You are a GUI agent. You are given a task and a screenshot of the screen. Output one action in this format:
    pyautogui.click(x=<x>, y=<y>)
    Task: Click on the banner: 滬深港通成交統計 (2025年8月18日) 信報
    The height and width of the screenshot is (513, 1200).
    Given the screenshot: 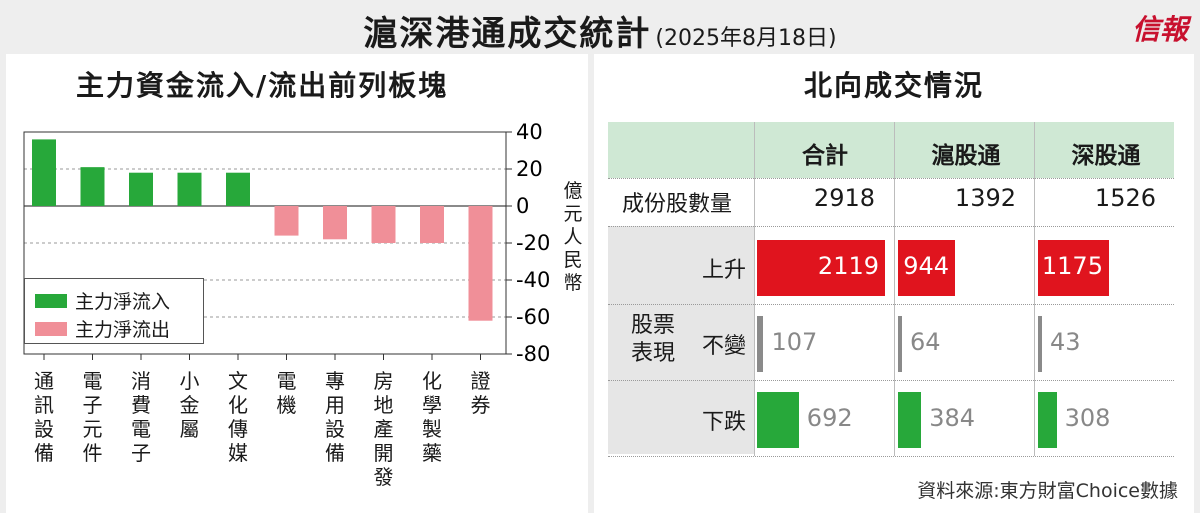 What is the action you would take?
    pyautogui.click(x=600, y=27)
    